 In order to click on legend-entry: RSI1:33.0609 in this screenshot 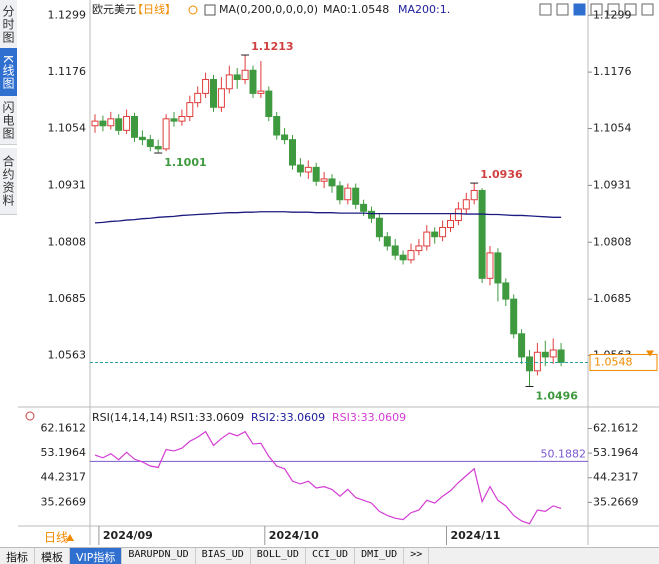, I will do `click(207, 417)`.